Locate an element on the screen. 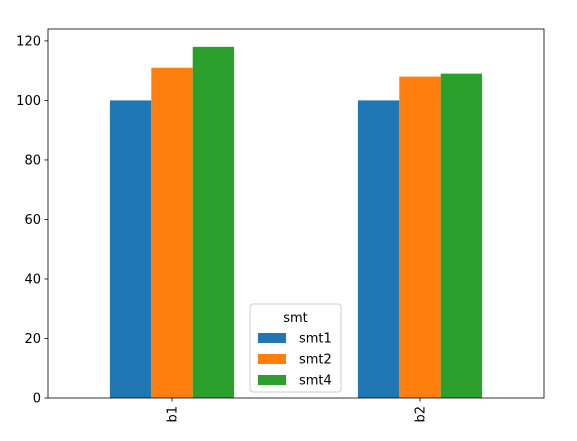 Image resolution: width=577 pixels, height=441 pixels. bar-smt2-b1 is located at coordinates (172, 232).